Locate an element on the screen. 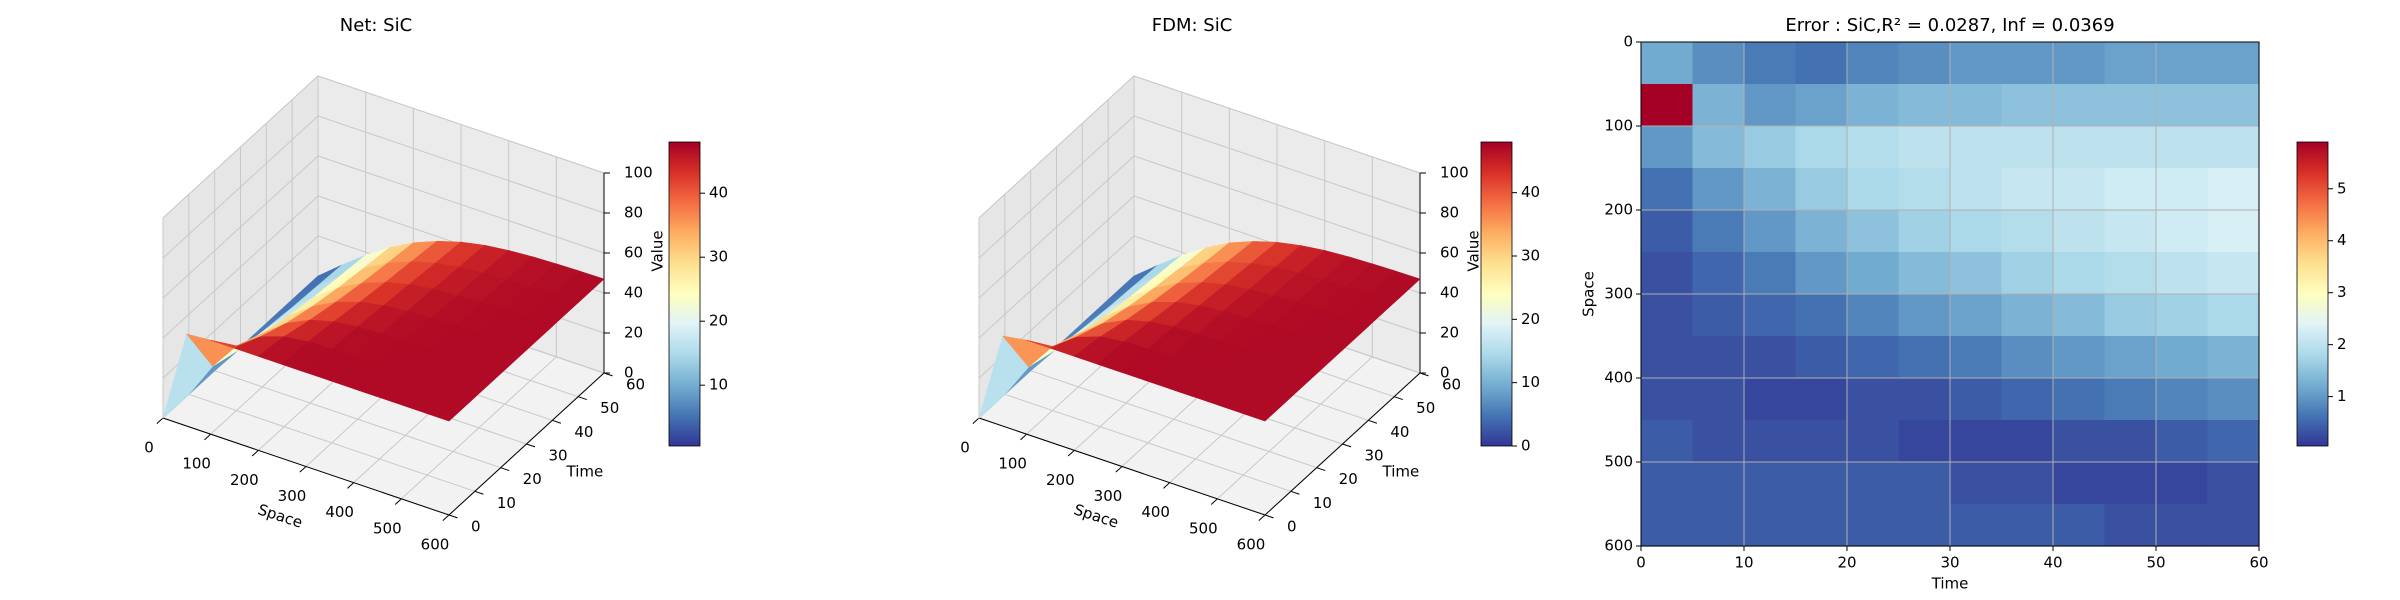  x-tick-label: 200 is located at coordinates (244, 480).